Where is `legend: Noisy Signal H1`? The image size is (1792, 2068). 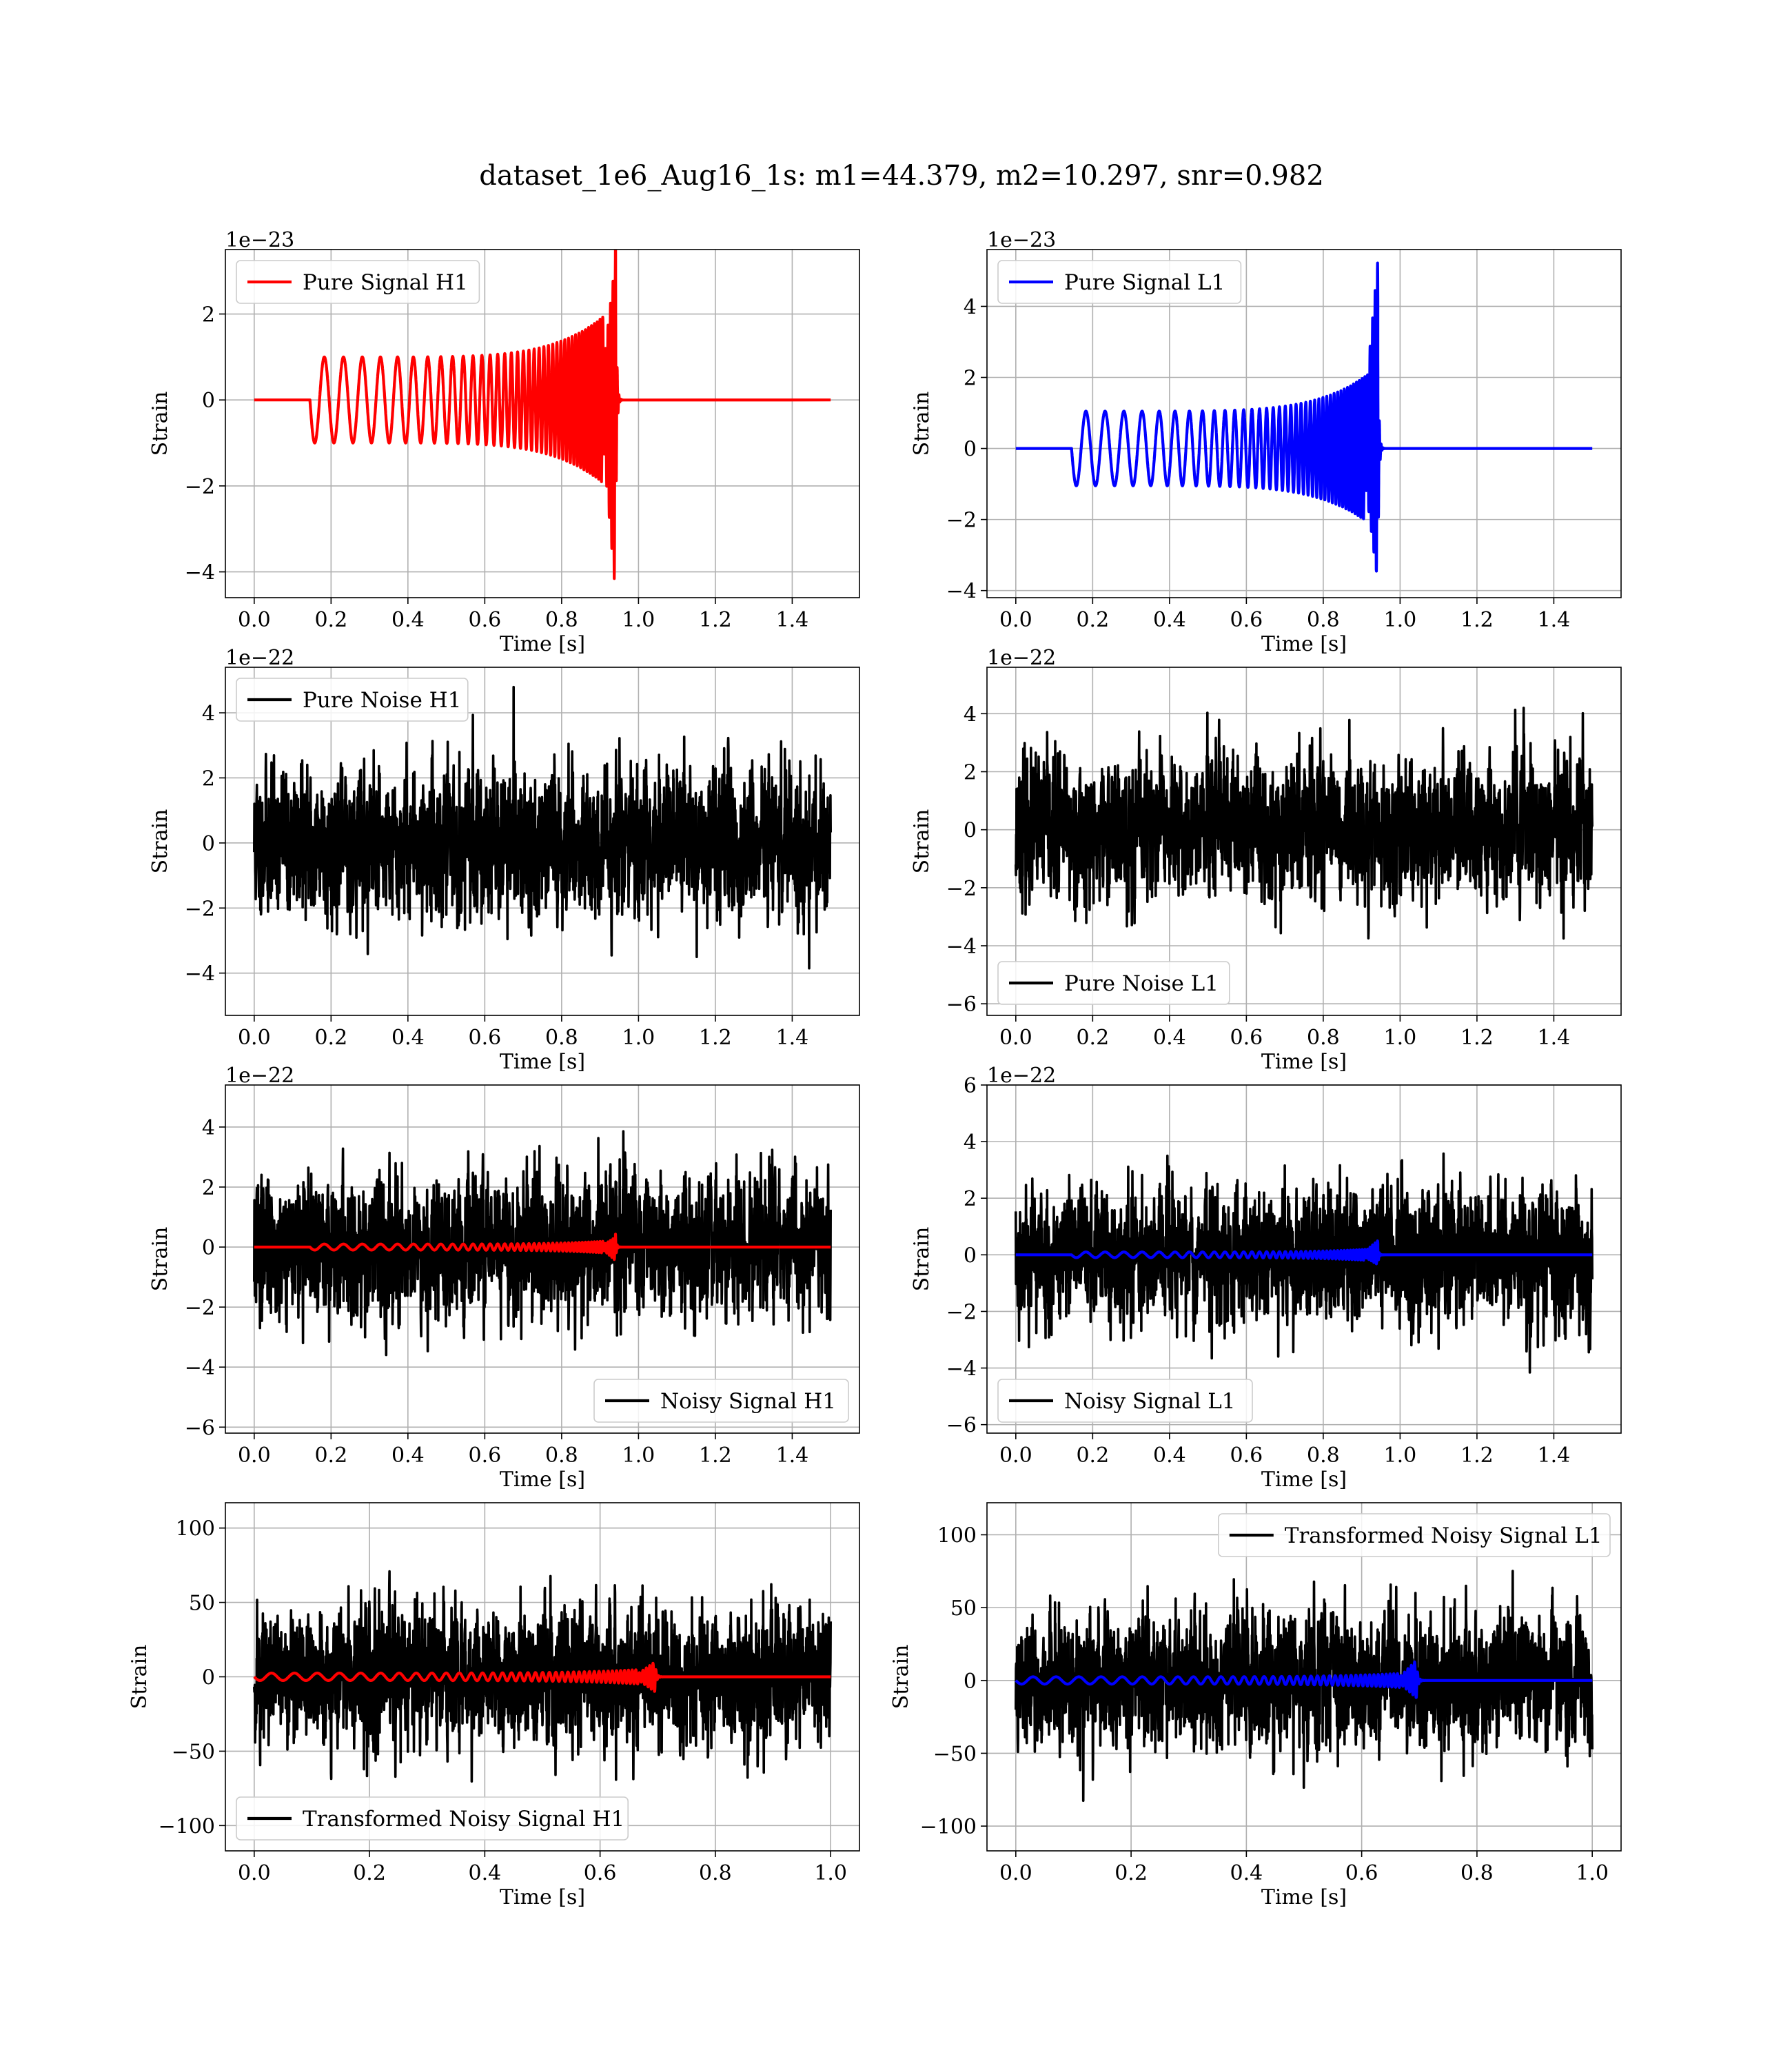
legend: Noisy Signal H1 is located at coordinates (721, 1401).